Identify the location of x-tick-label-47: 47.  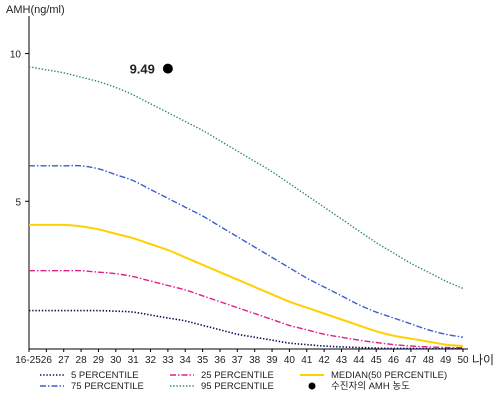
(411, 360).